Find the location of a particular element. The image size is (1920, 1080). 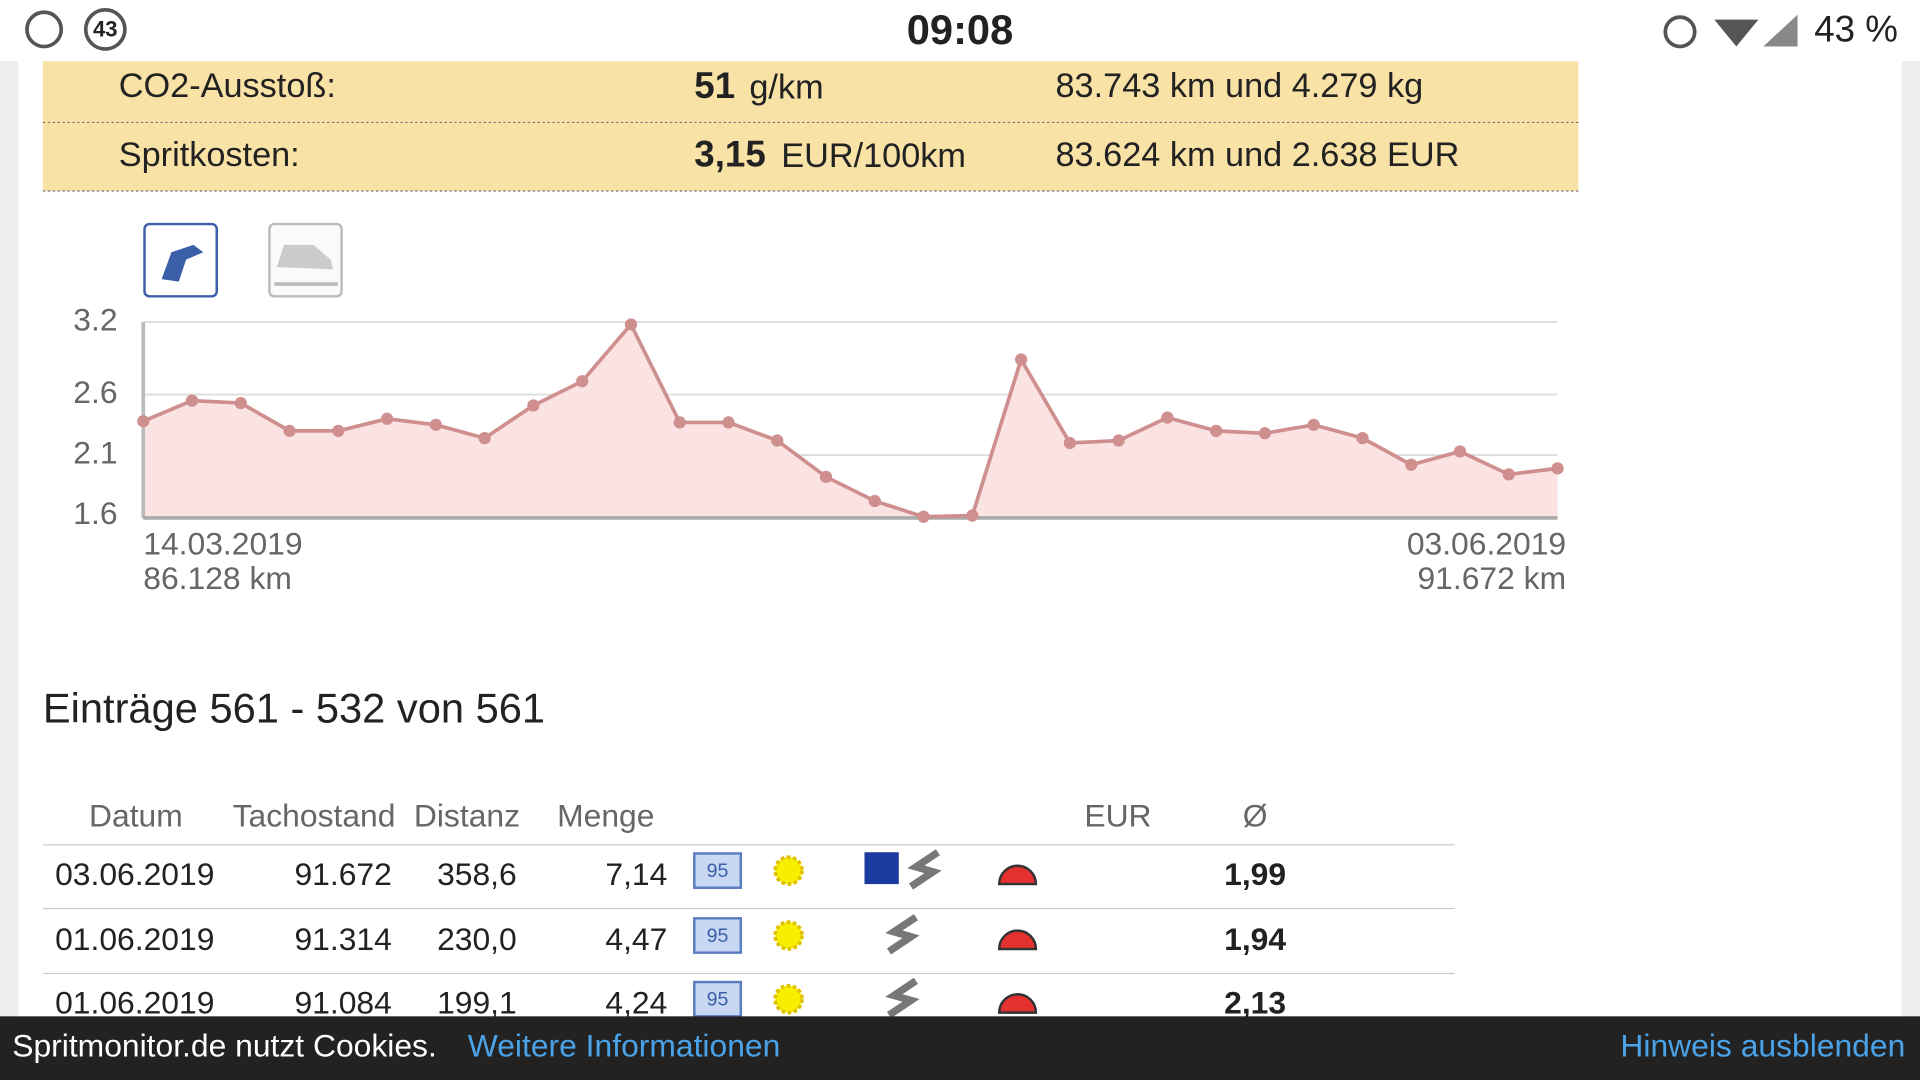

end-date: 03.06.2019 is located at coordinates (1486, 544).